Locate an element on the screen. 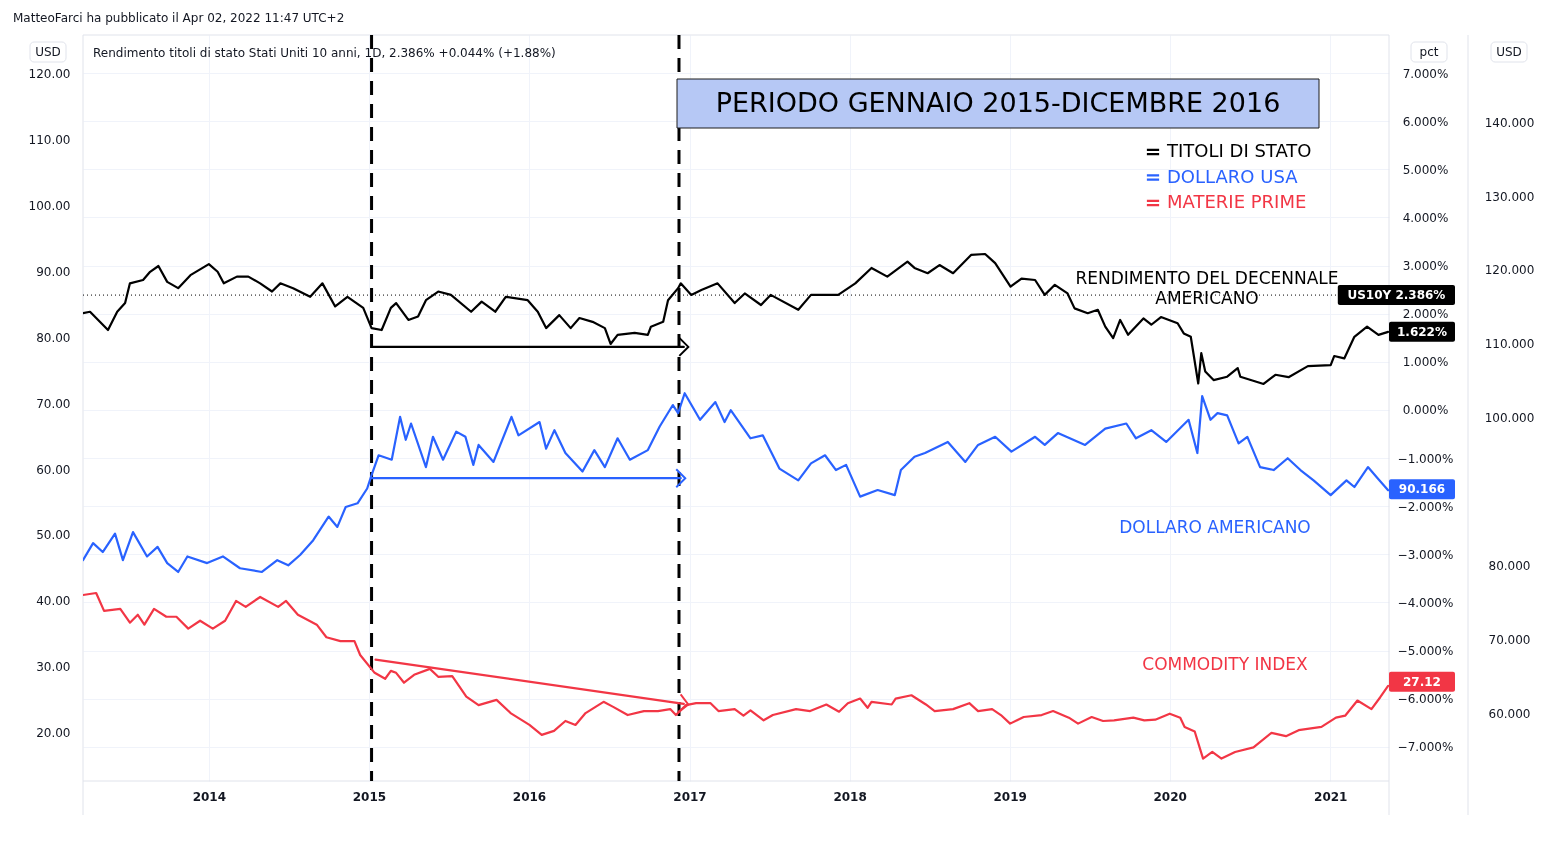 The image size is (1562, 860). y2-tick-label: −5.000% is located at coordinates (1425, 651).